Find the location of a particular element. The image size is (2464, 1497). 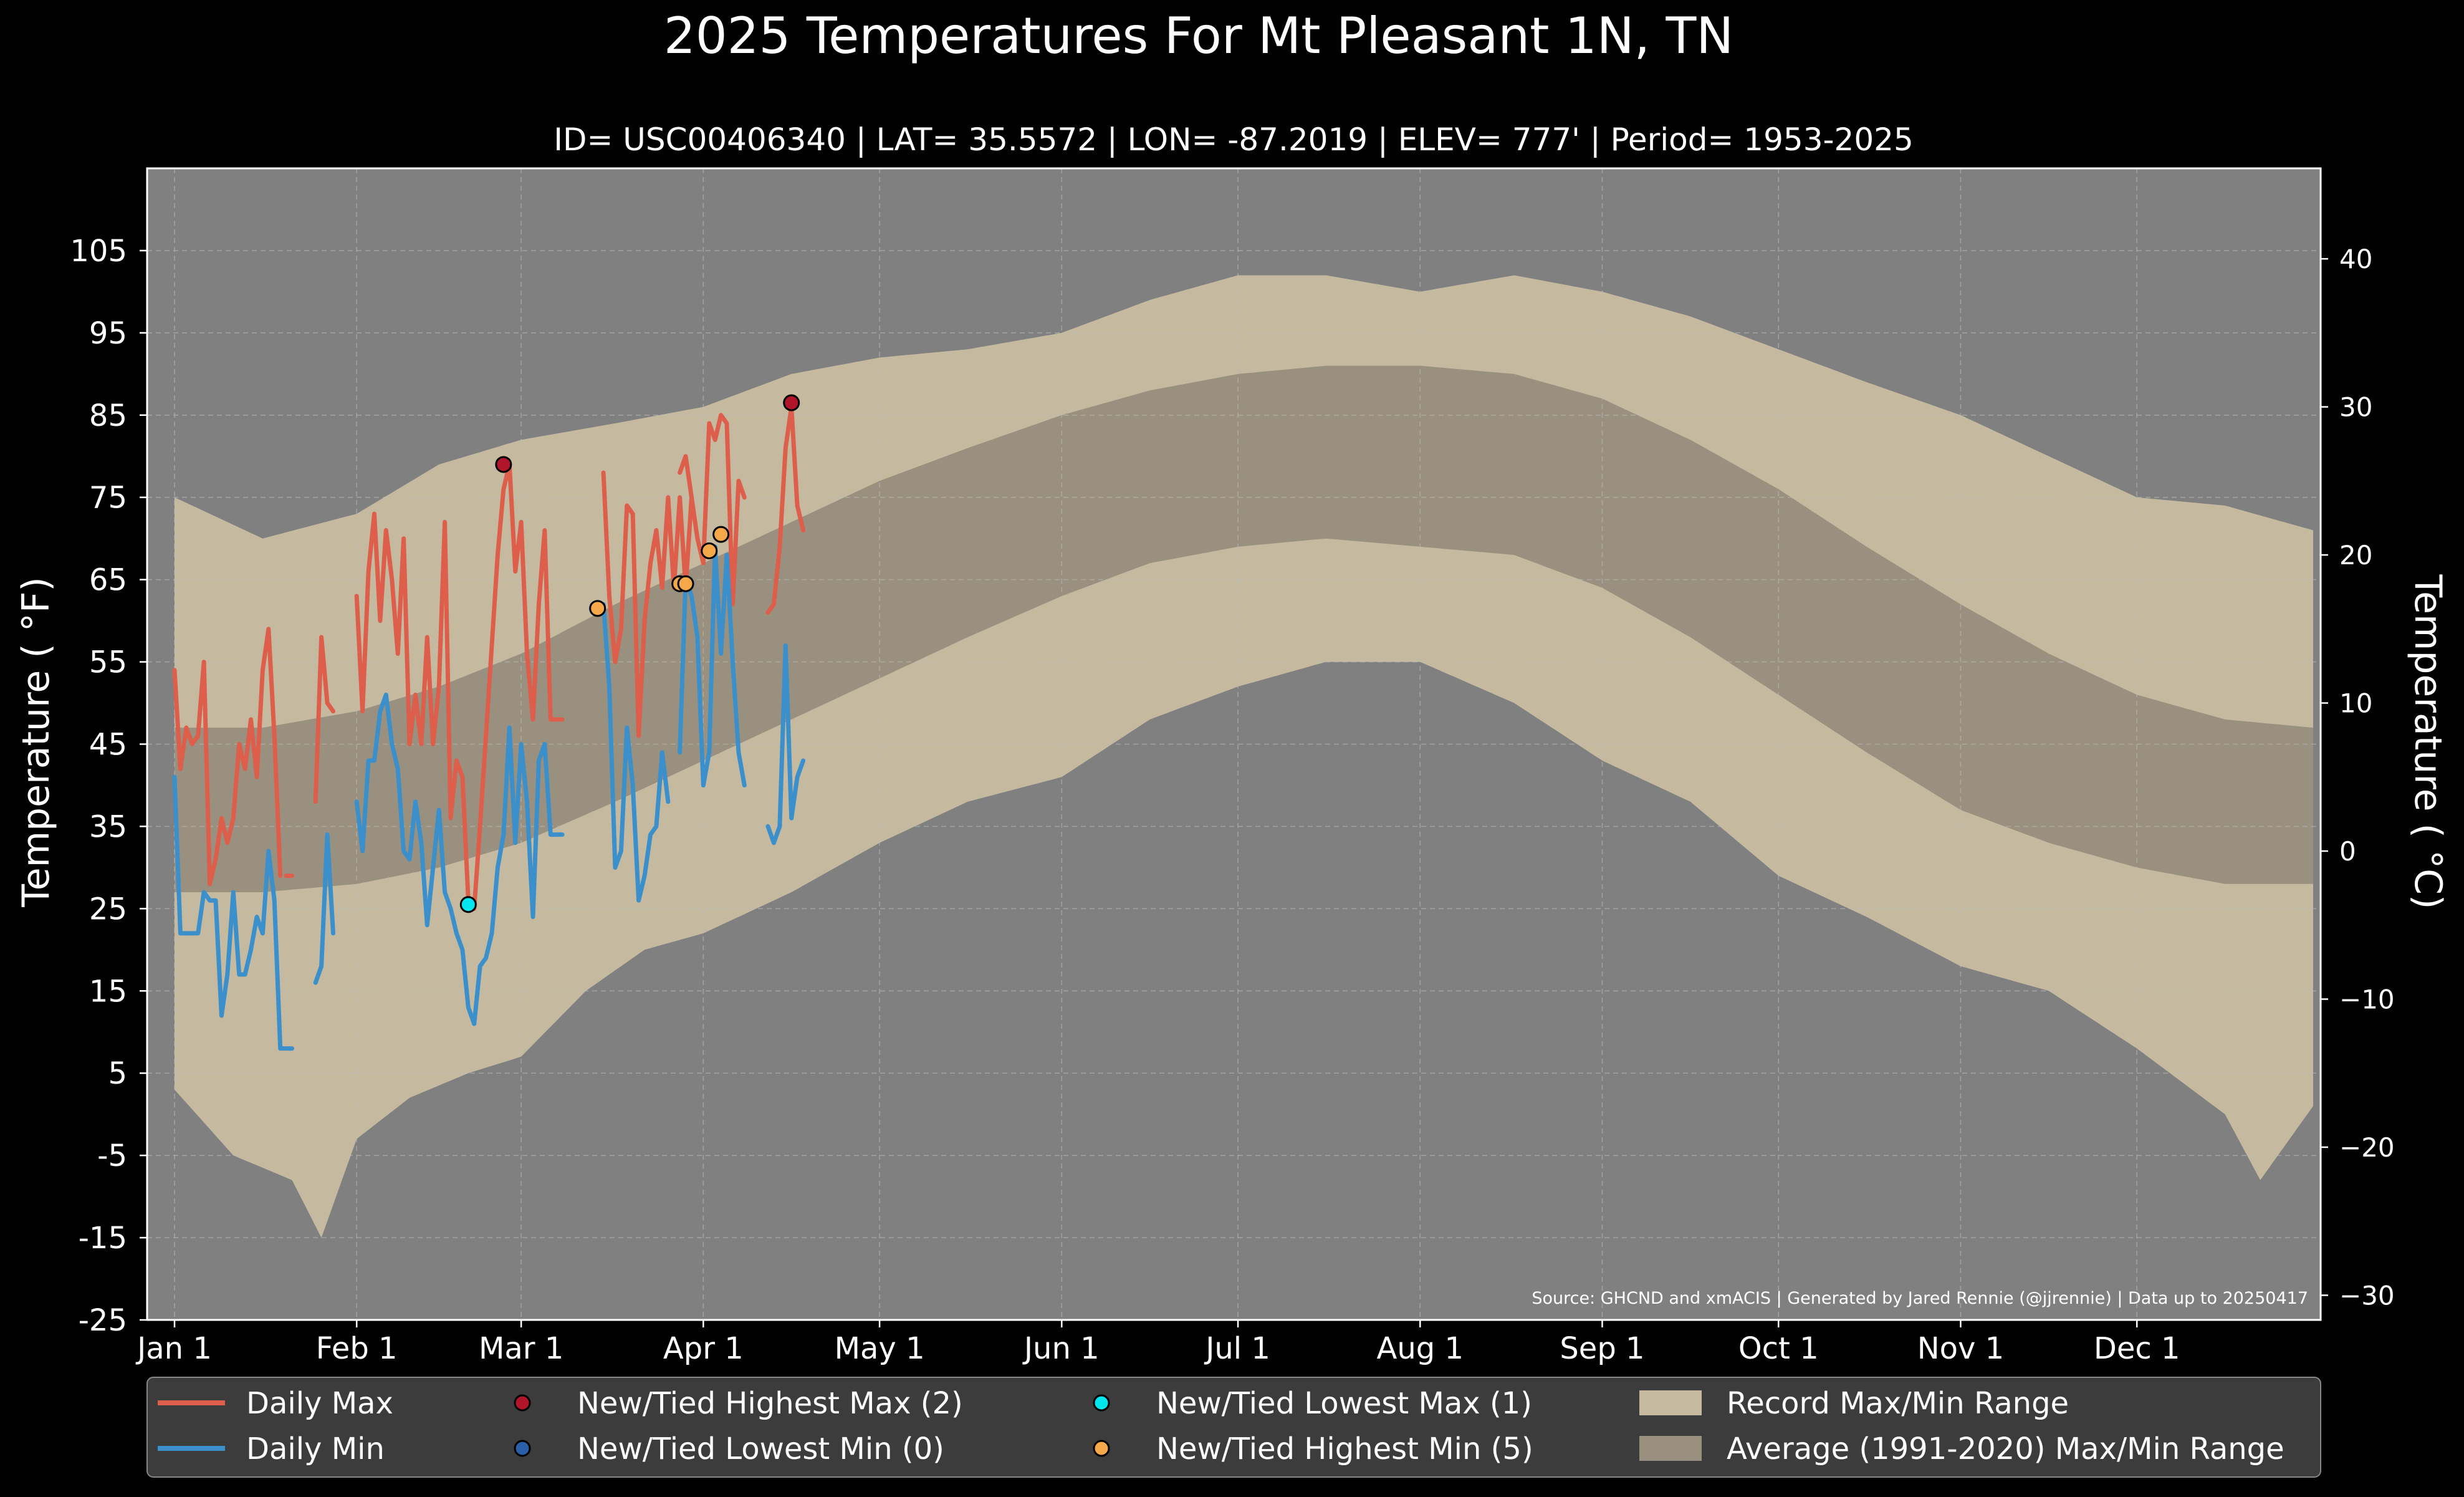

legend-new-tied-lowest-min-0-label: New/Tied Lowest Min (0) is located at coordinates (760, 1449).